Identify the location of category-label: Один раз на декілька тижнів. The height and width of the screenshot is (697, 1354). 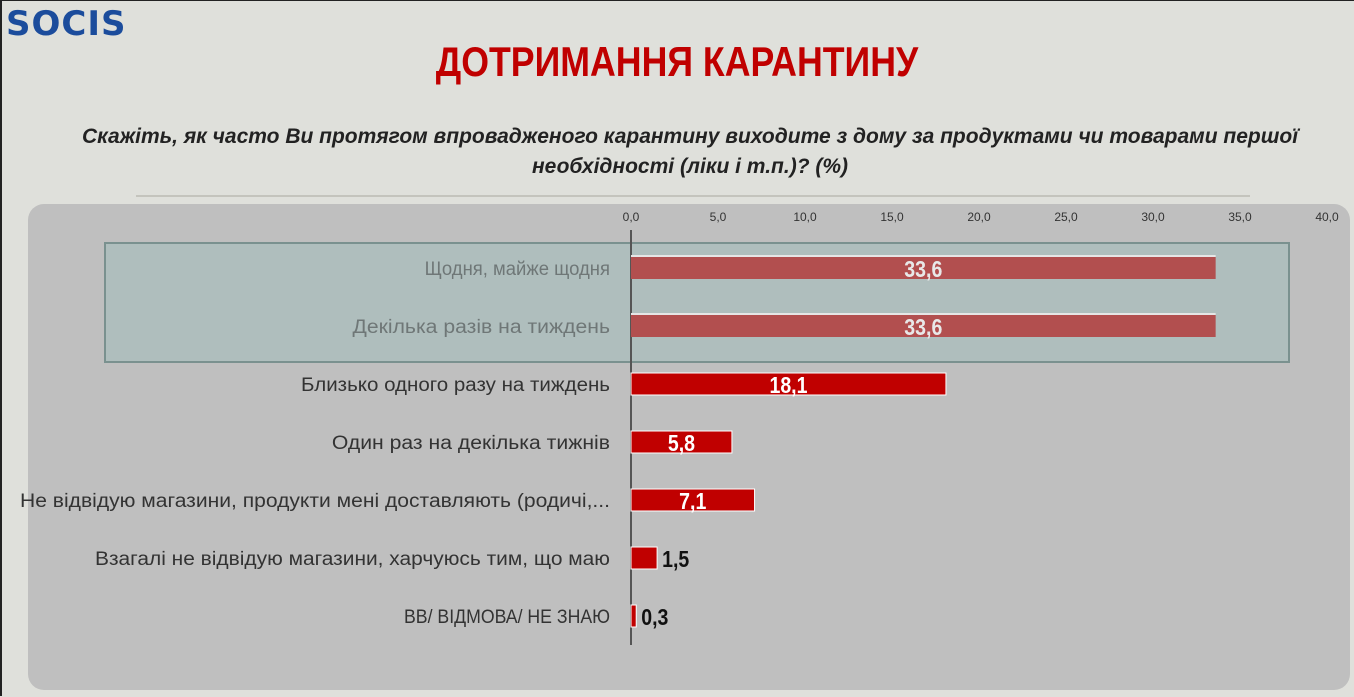
(471, 443).